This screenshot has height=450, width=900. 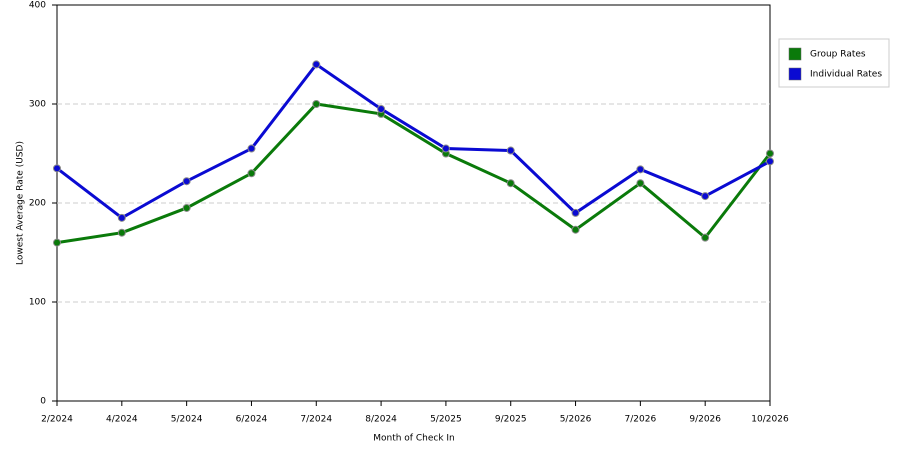 What do you see at coordinates (252, 420) in the screenshot?
I see `x-tick-label: 6/2024` at bounding box center [252, 420].